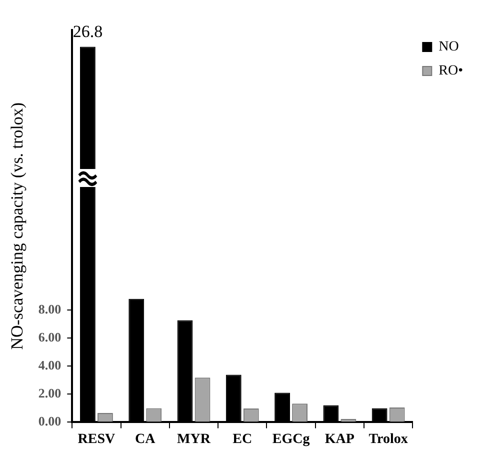 The width and height of the screenshot is (479, 455). I want to click on y-tick-label: 8.00, so click(50, 309).